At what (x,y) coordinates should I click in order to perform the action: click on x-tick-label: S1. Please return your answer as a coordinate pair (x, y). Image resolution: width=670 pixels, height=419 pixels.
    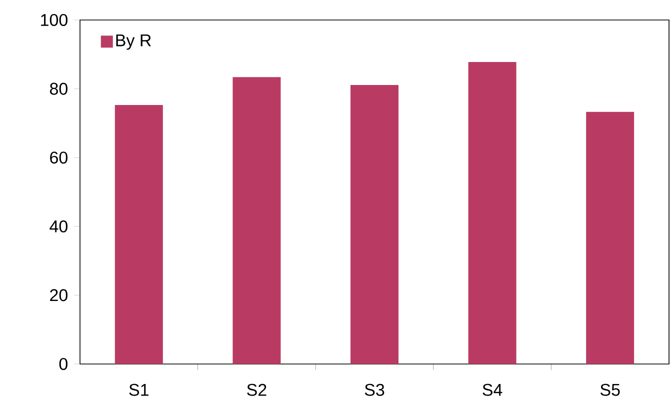
    Looking at the image, I should click on (138, 390).